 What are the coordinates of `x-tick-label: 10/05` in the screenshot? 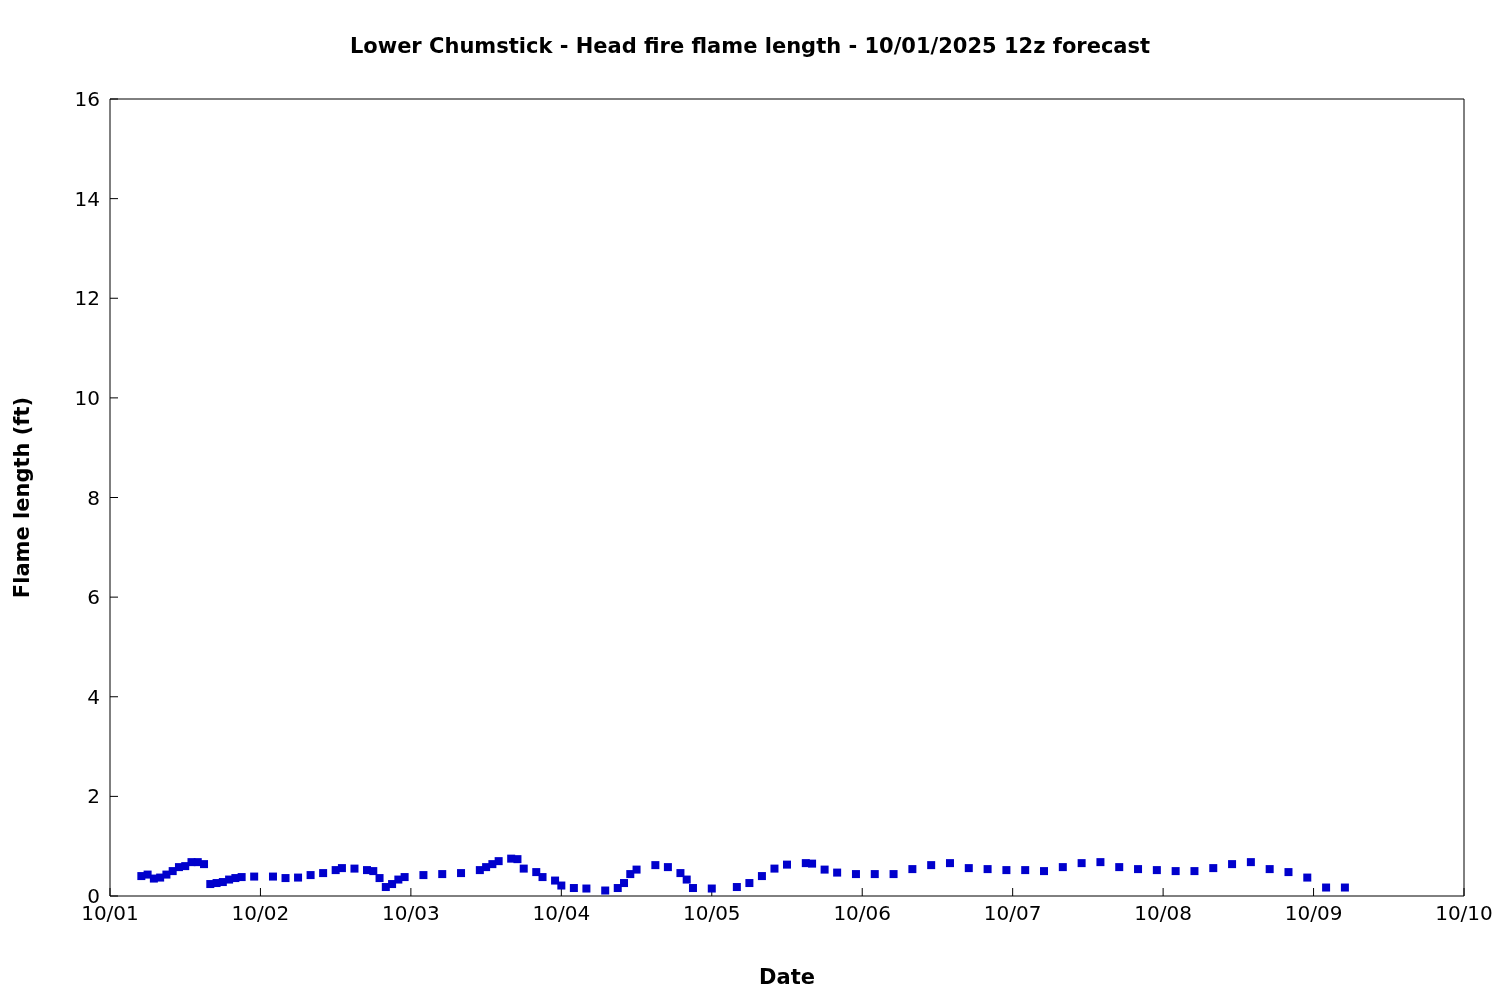 It's located at (711, 913).